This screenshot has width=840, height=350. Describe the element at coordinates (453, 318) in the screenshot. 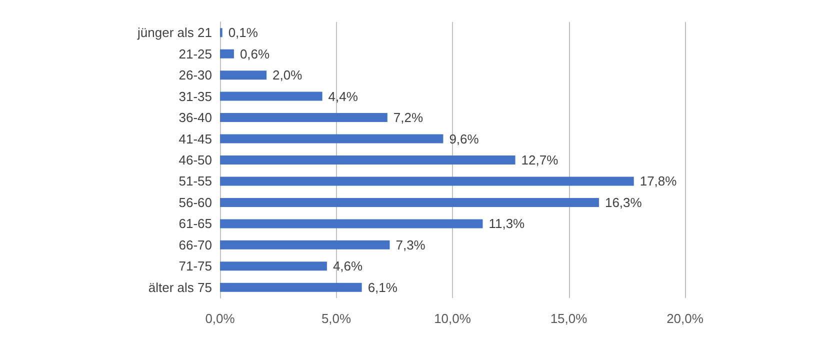

I see `x-tick-label: 10,0%` at that location.